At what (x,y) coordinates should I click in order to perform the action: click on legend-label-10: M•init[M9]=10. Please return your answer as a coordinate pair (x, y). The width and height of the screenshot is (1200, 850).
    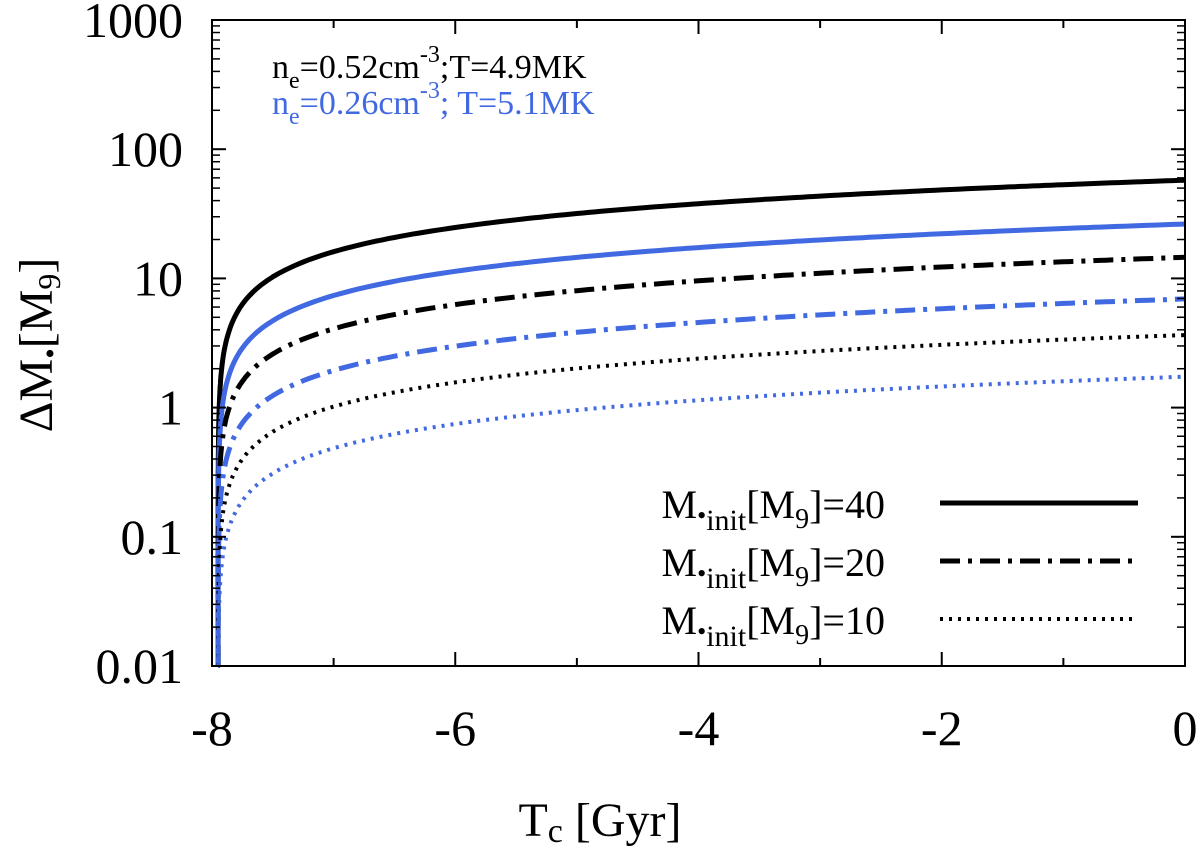
    Looking at the image, I should click on (773, 625).